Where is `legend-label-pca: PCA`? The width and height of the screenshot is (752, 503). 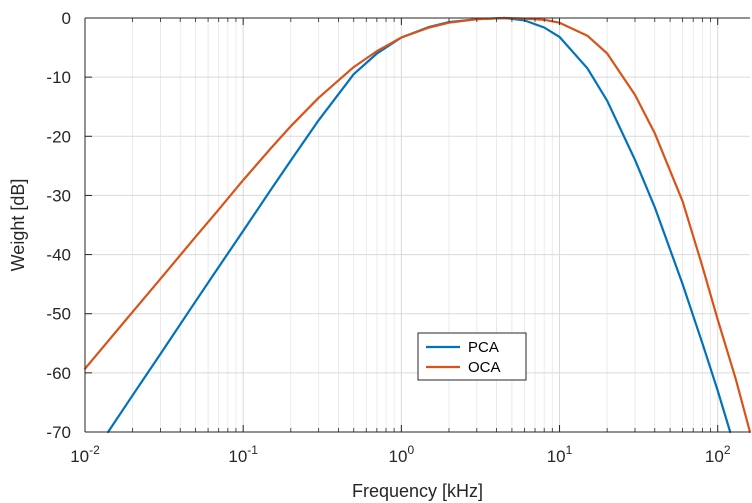
legend-label-pca: PCA is located at coordinates (483, 347).